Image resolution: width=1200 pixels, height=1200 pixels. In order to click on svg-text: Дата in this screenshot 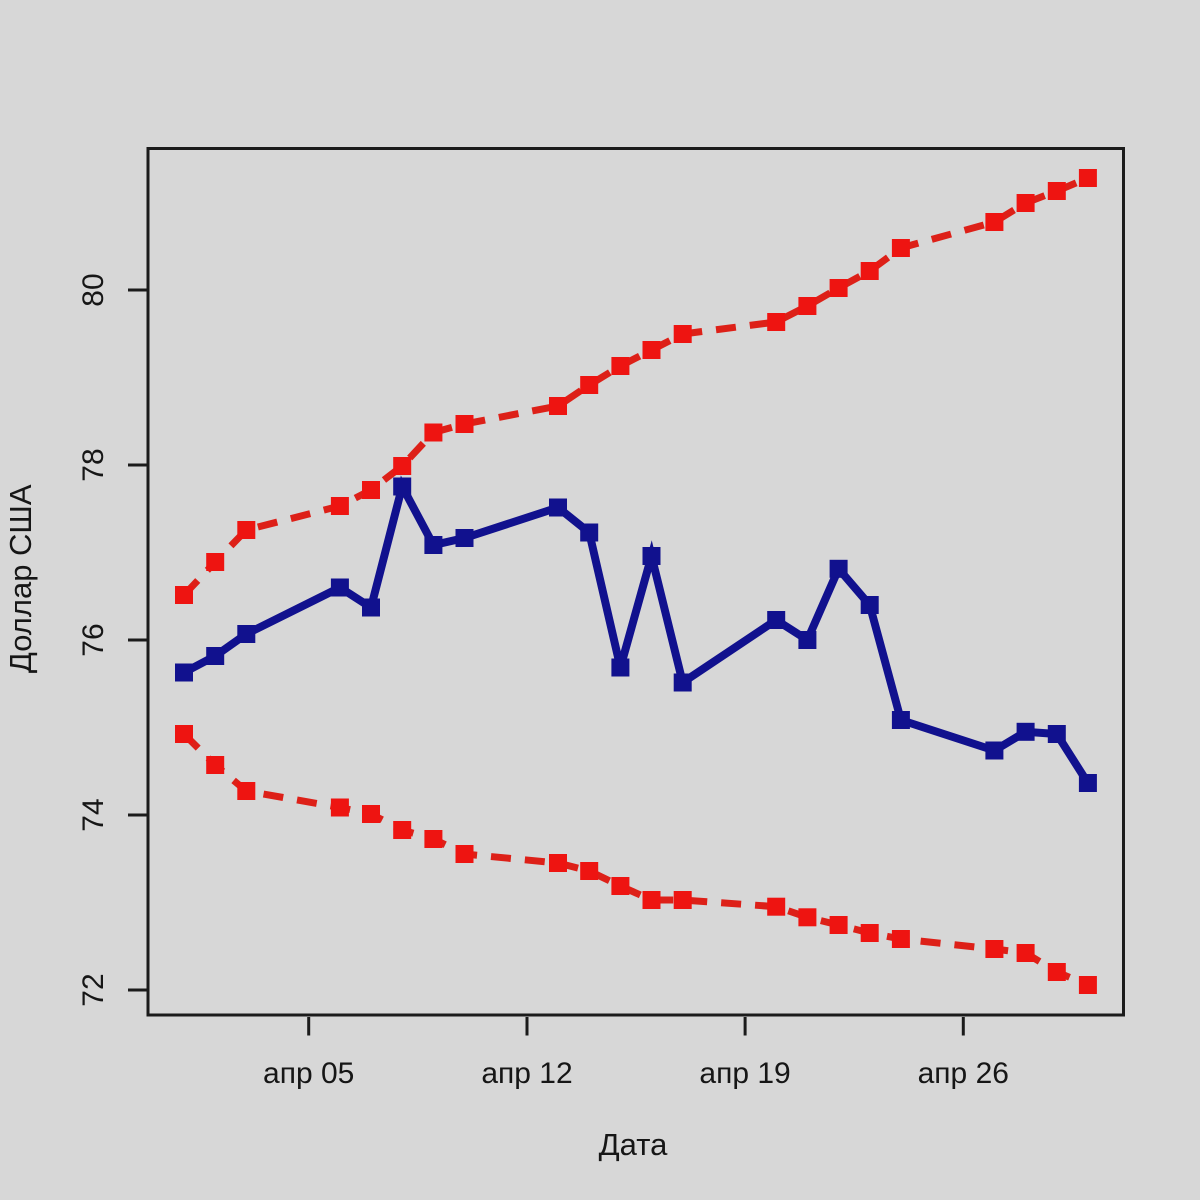, I will do `click(633, 1144)`.